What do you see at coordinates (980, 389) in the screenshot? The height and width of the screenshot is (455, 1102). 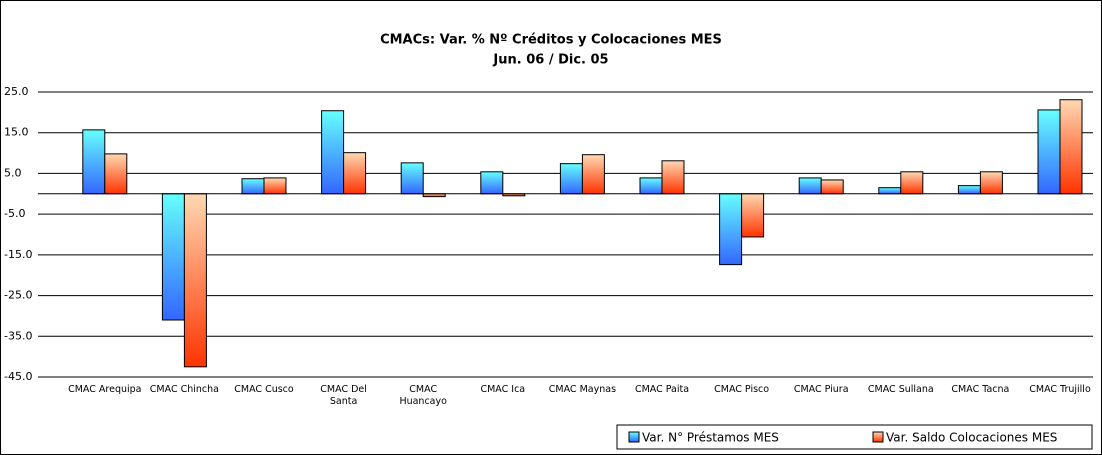 I see `x-tick-label: CMAC Tacna` at bounding box center [980, 389].